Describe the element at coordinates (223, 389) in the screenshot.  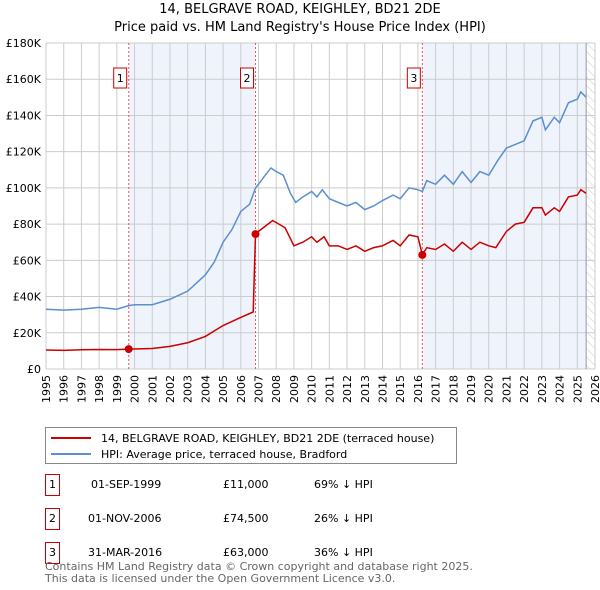
I see `x-tick-label: 2005` at that location.